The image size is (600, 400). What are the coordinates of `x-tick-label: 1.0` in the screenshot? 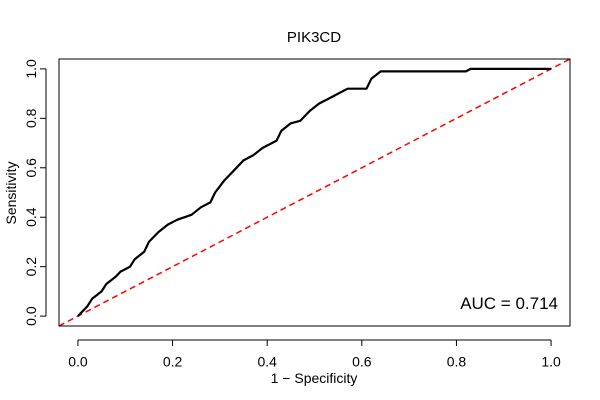 It's located at (551, 361).